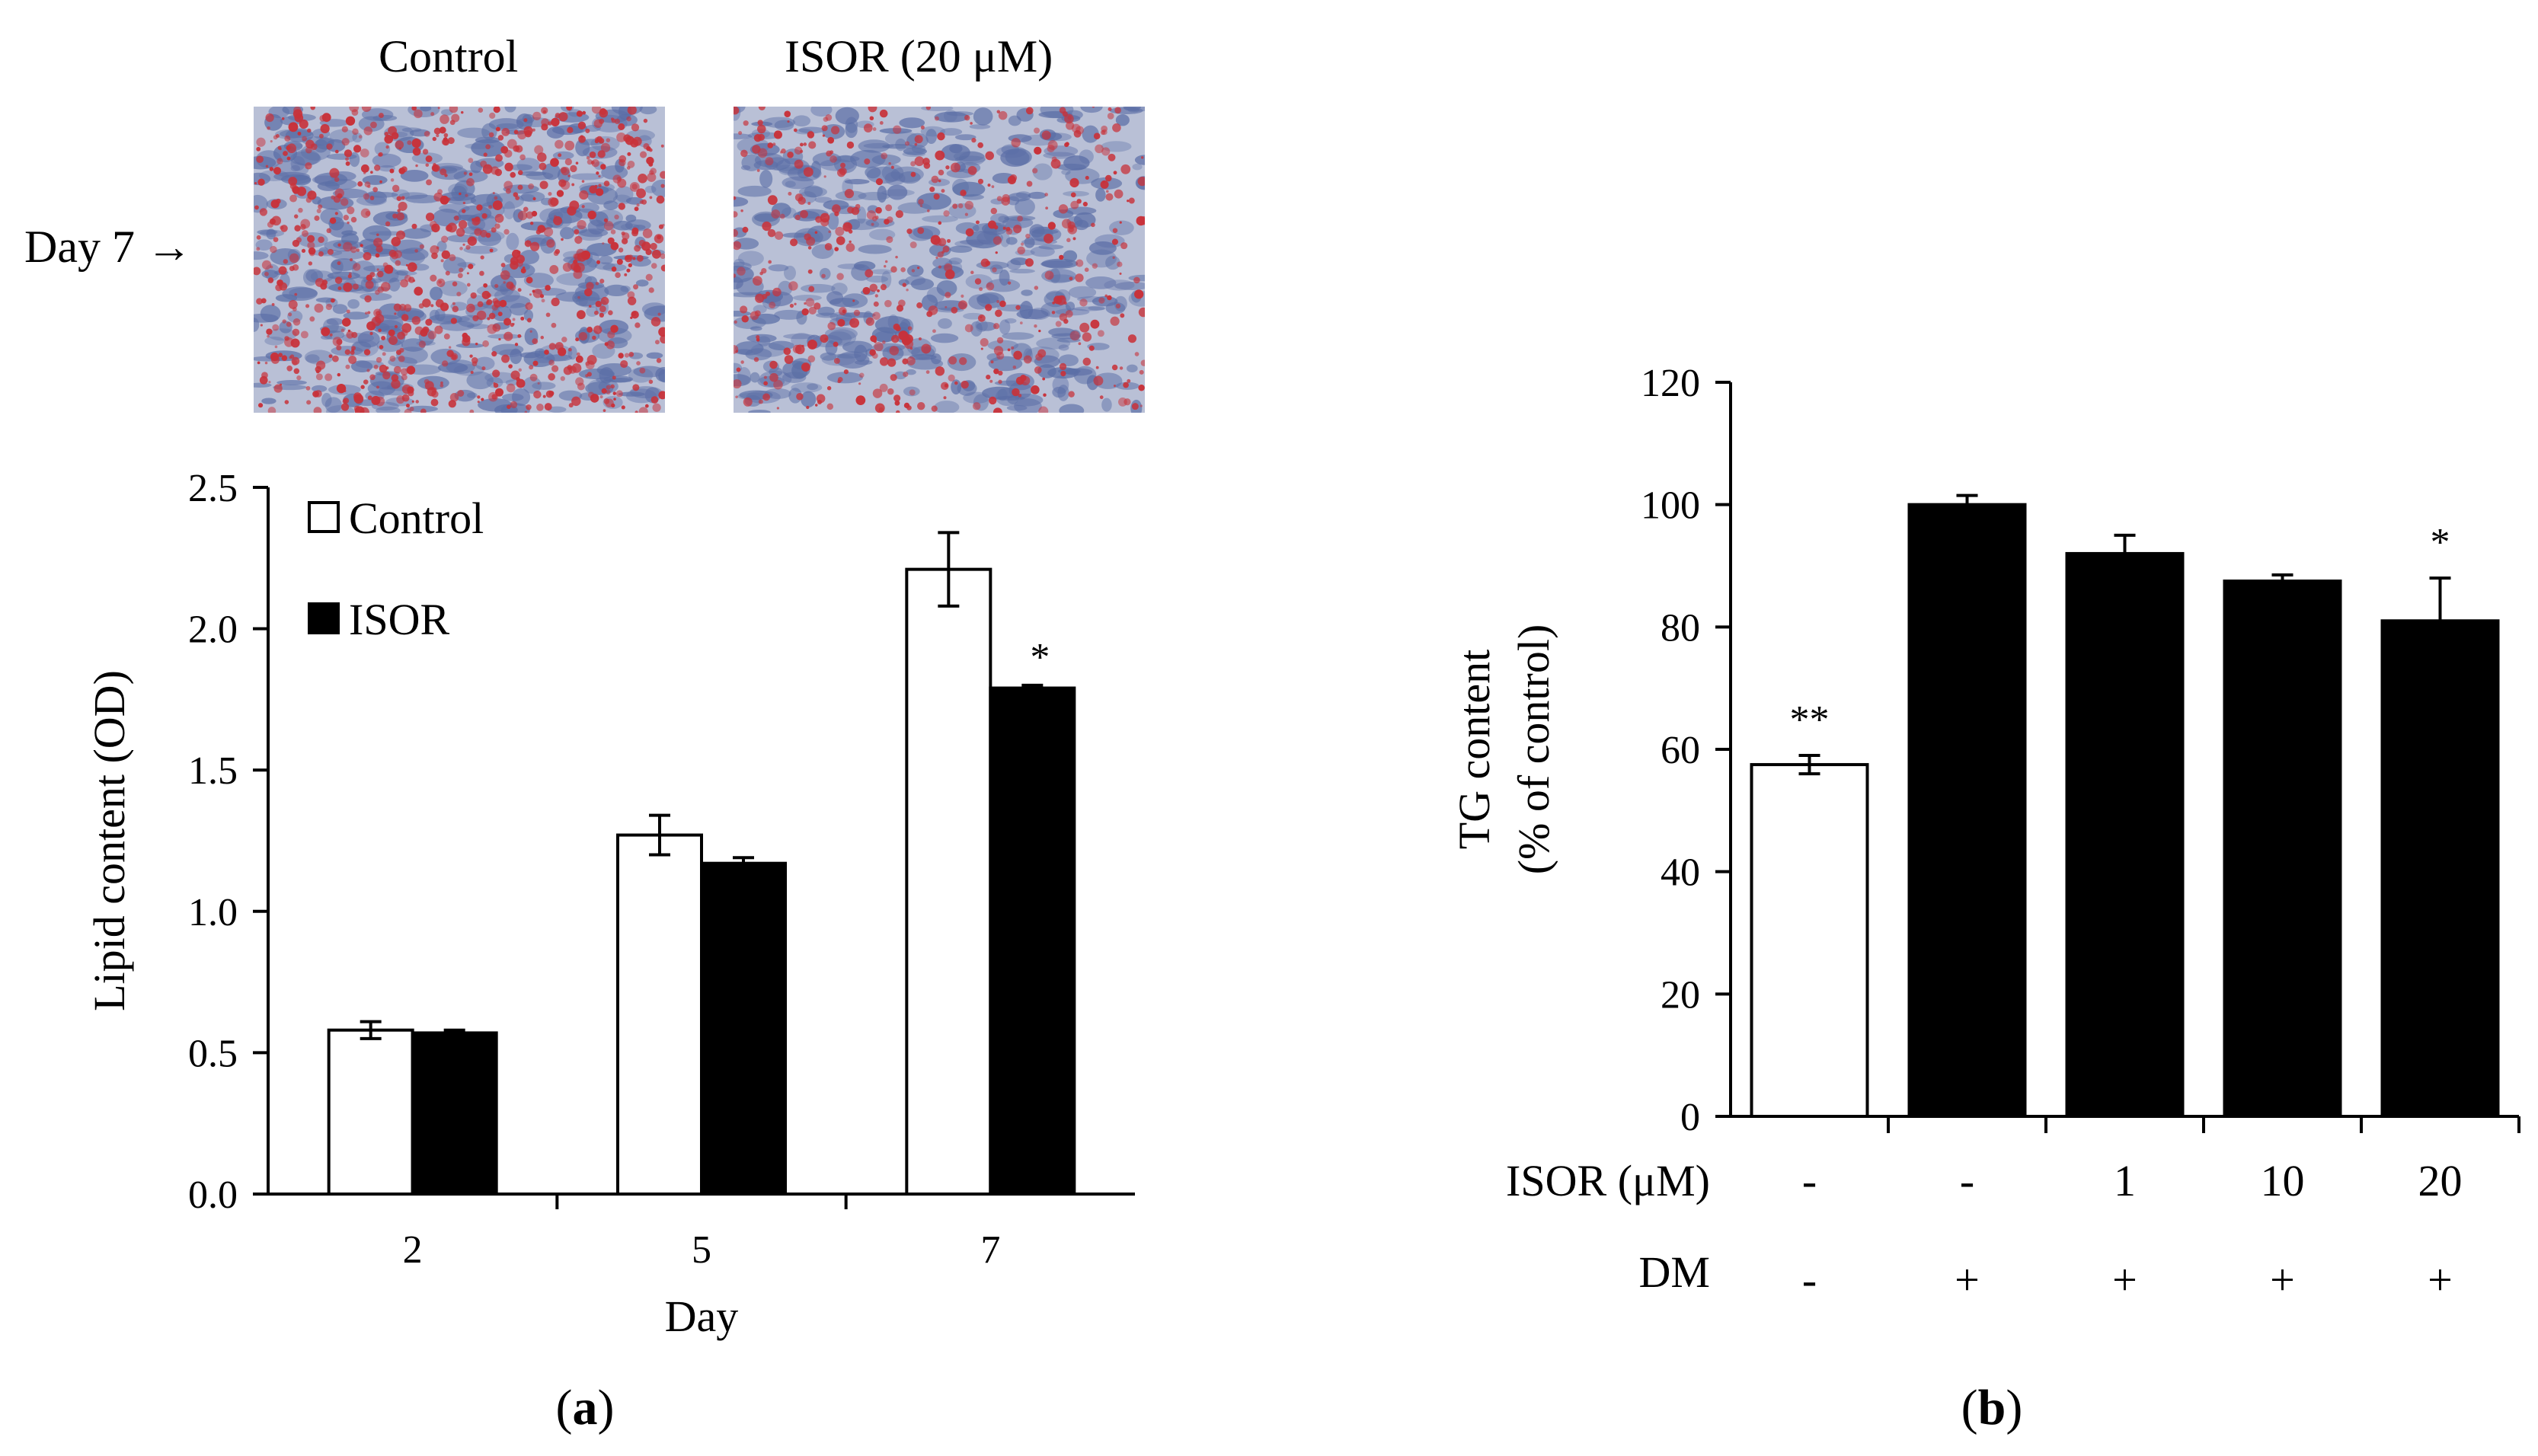 The width and height of the screenshot is (2538, 1456). I want to click on micrograph-isor, so click(939, 260).